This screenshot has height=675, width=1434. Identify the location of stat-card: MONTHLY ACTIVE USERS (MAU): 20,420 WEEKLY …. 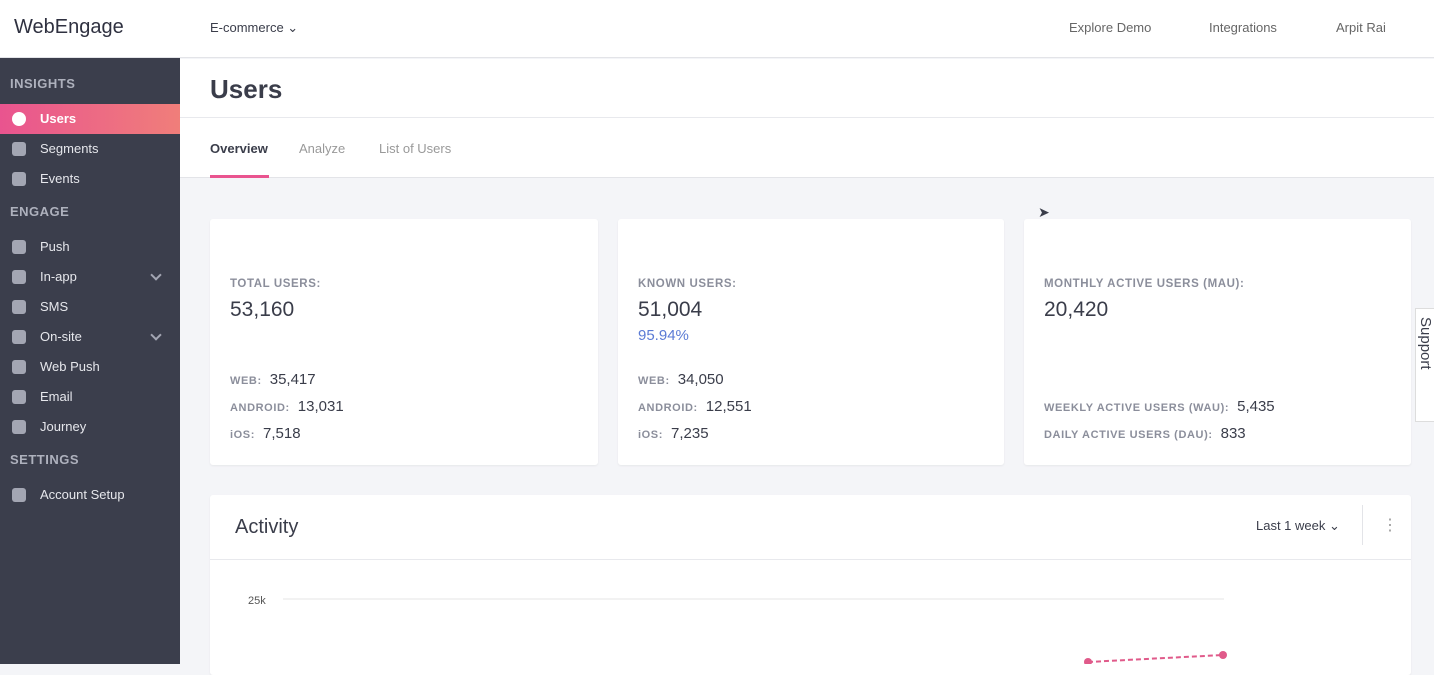
(1217, 342).